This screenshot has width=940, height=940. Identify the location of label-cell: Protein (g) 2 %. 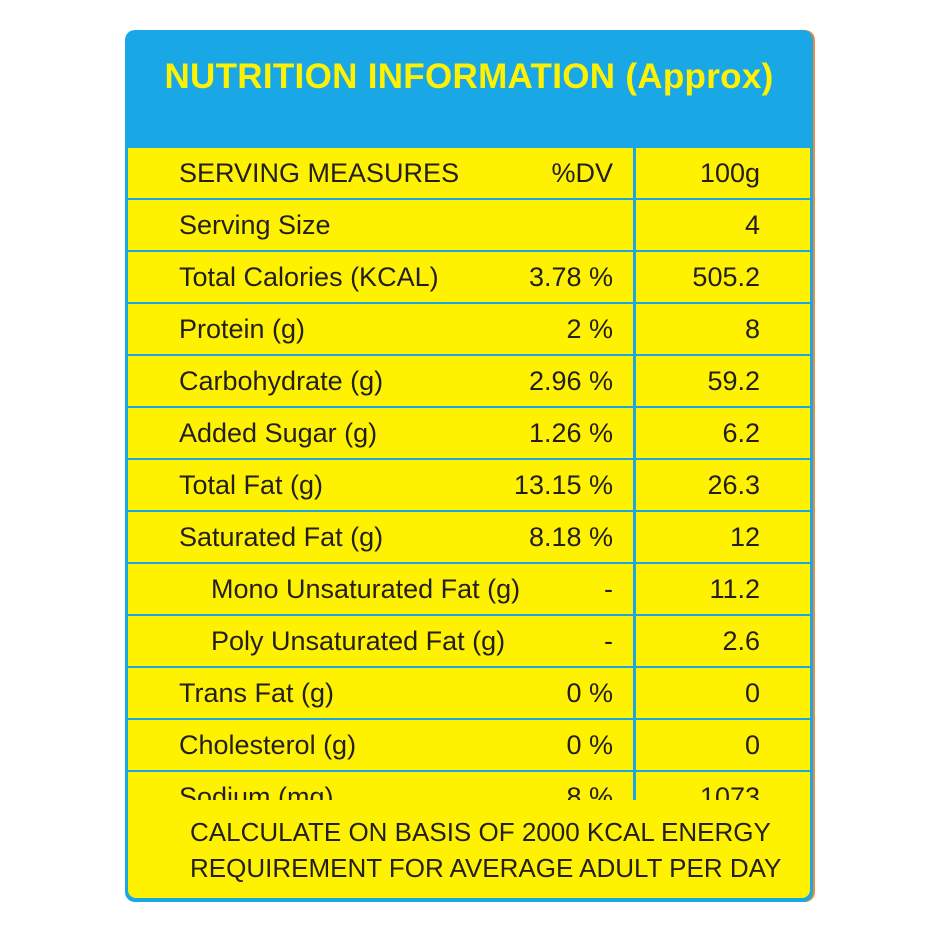
(380, 329).